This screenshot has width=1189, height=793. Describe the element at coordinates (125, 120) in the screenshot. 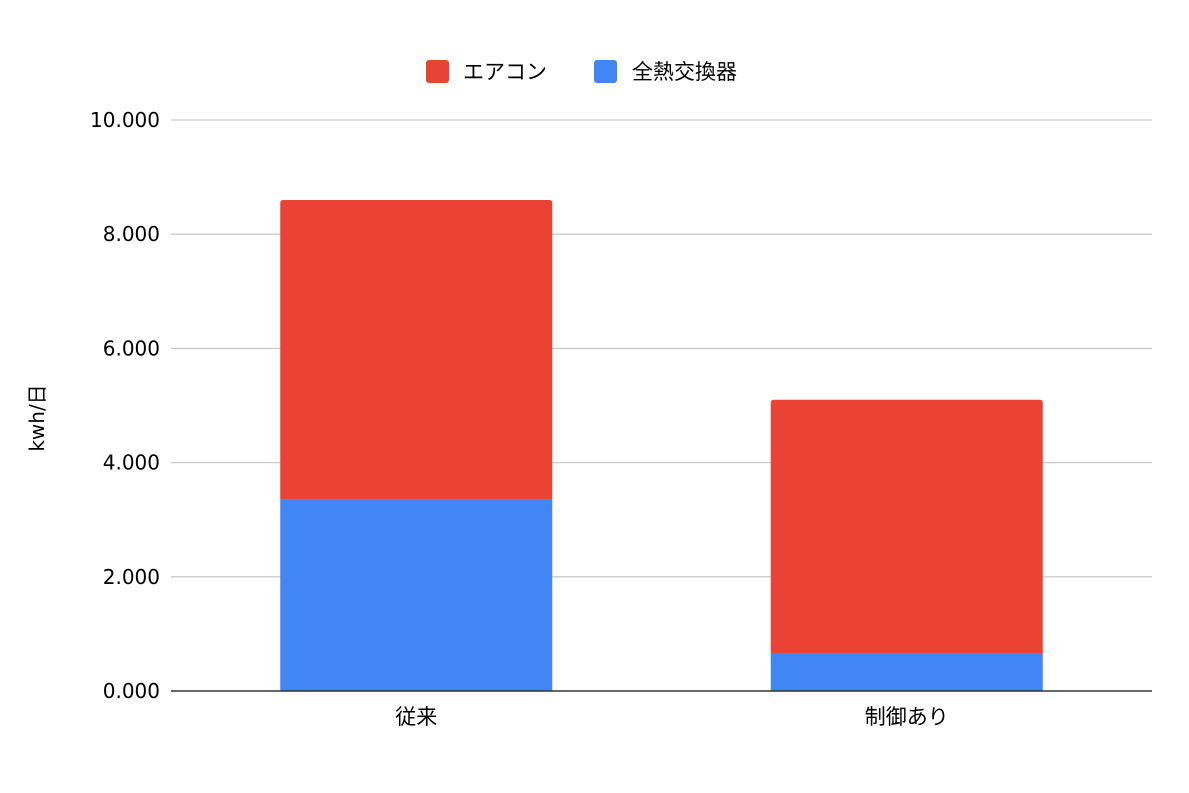

I see `y-tick-label: 10.000` at that location.